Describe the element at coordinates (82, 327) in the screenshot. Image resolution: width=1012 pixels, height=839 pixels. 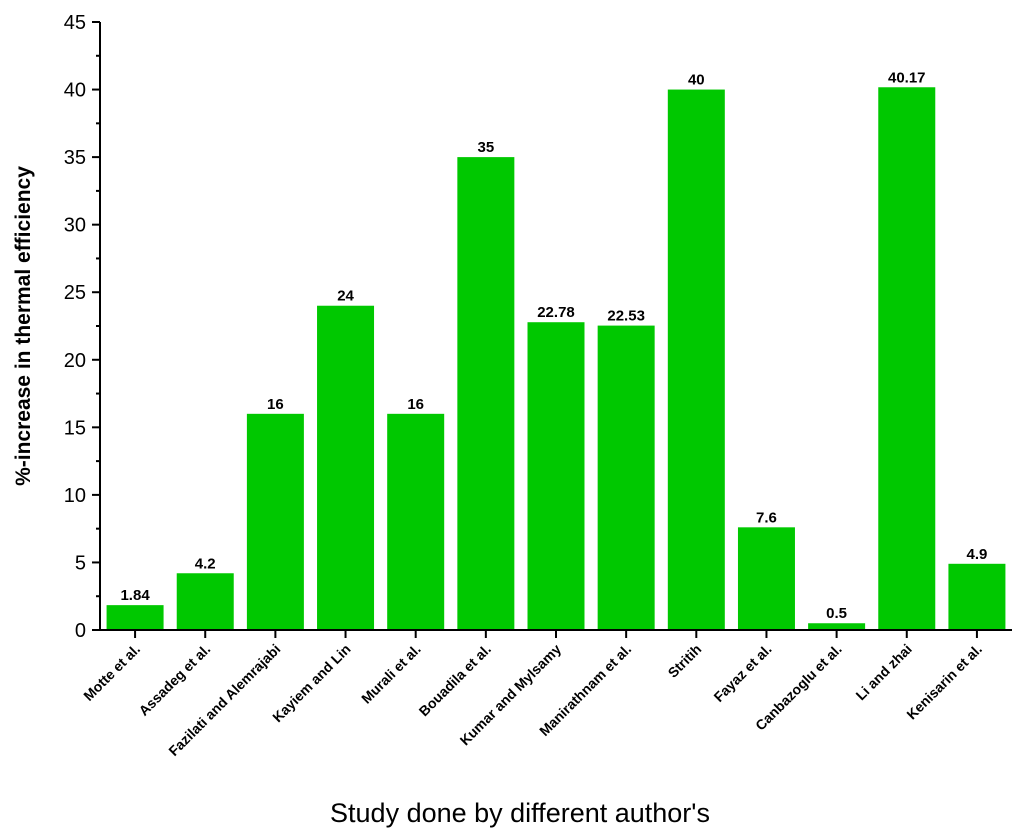
I see `y-ticks-layer: 0 5 10 15 20 25 30 35 40 45` at that location.